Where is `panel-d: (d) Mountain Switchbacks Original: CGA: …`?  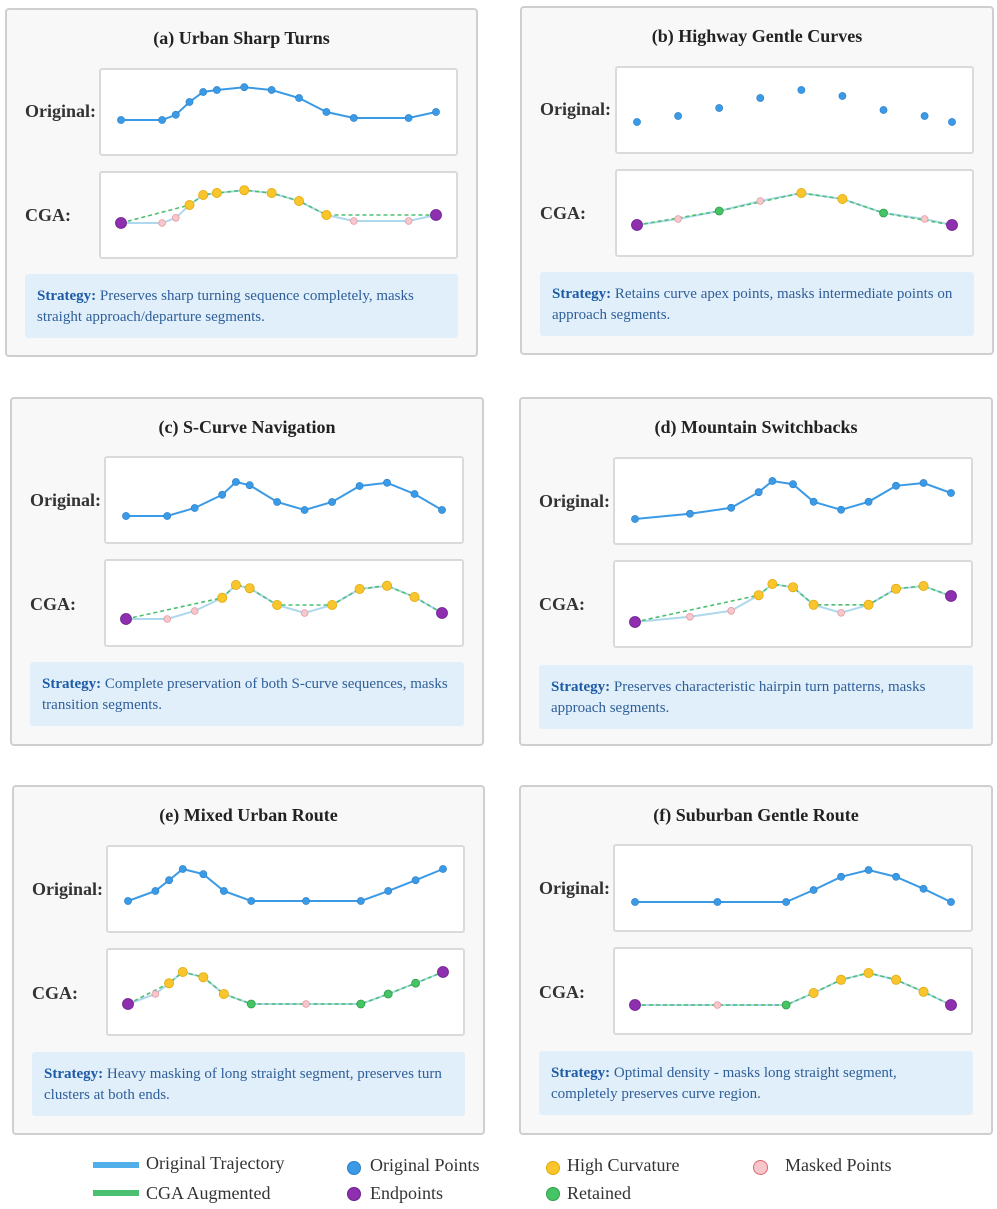
panel-d: (d) Mountain Switchbacks Original: CGA: … is located at coordinates (756, 571).